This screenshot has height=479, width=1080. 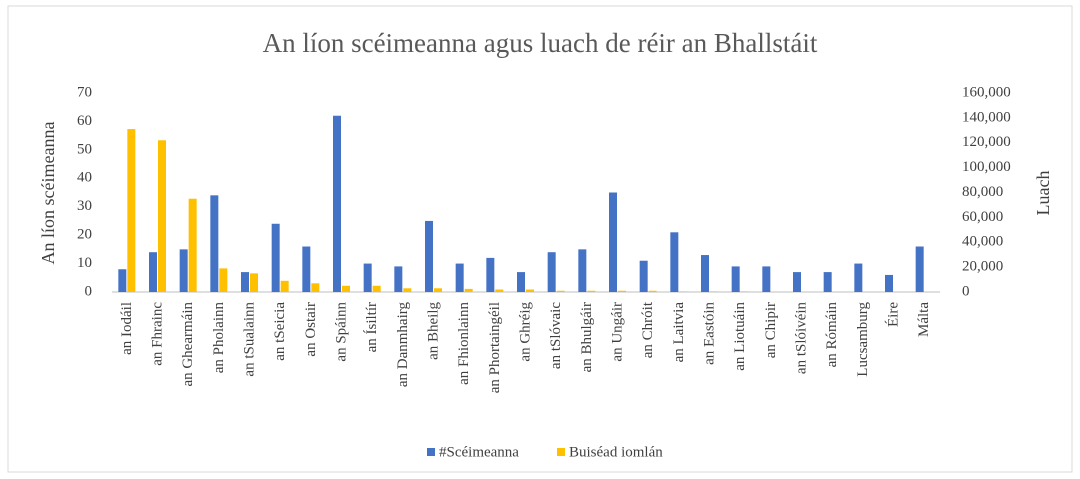 What do you see at coordinates (863, 339) in the screenshot?
I see `x-tick-label: Lucsamburg` at bounding box center [863, 339].